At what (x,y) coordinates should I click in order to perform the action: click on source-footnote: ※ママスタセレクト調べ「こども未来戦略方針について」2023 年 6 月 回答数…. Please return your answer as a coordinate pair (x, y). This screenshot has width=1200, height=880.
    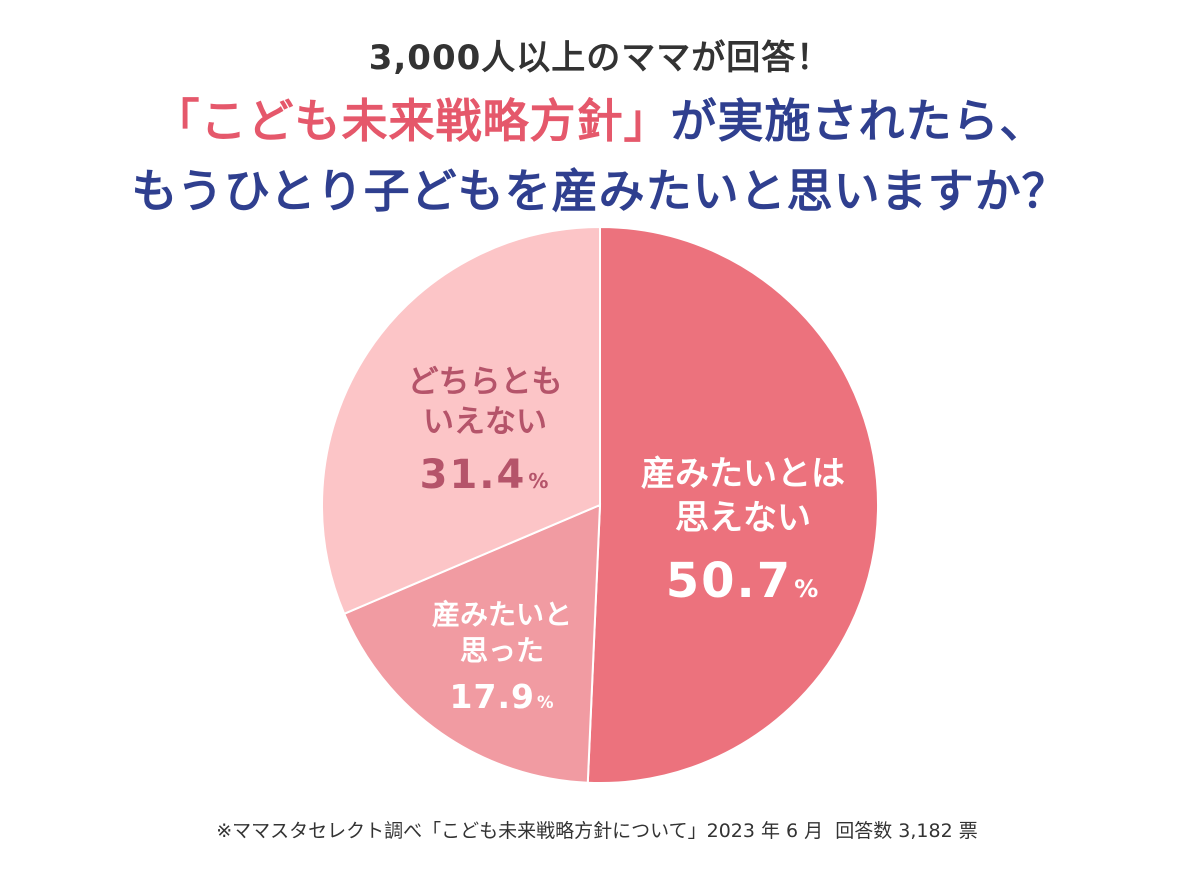
    Looking at the image, I should click on (600, 829).